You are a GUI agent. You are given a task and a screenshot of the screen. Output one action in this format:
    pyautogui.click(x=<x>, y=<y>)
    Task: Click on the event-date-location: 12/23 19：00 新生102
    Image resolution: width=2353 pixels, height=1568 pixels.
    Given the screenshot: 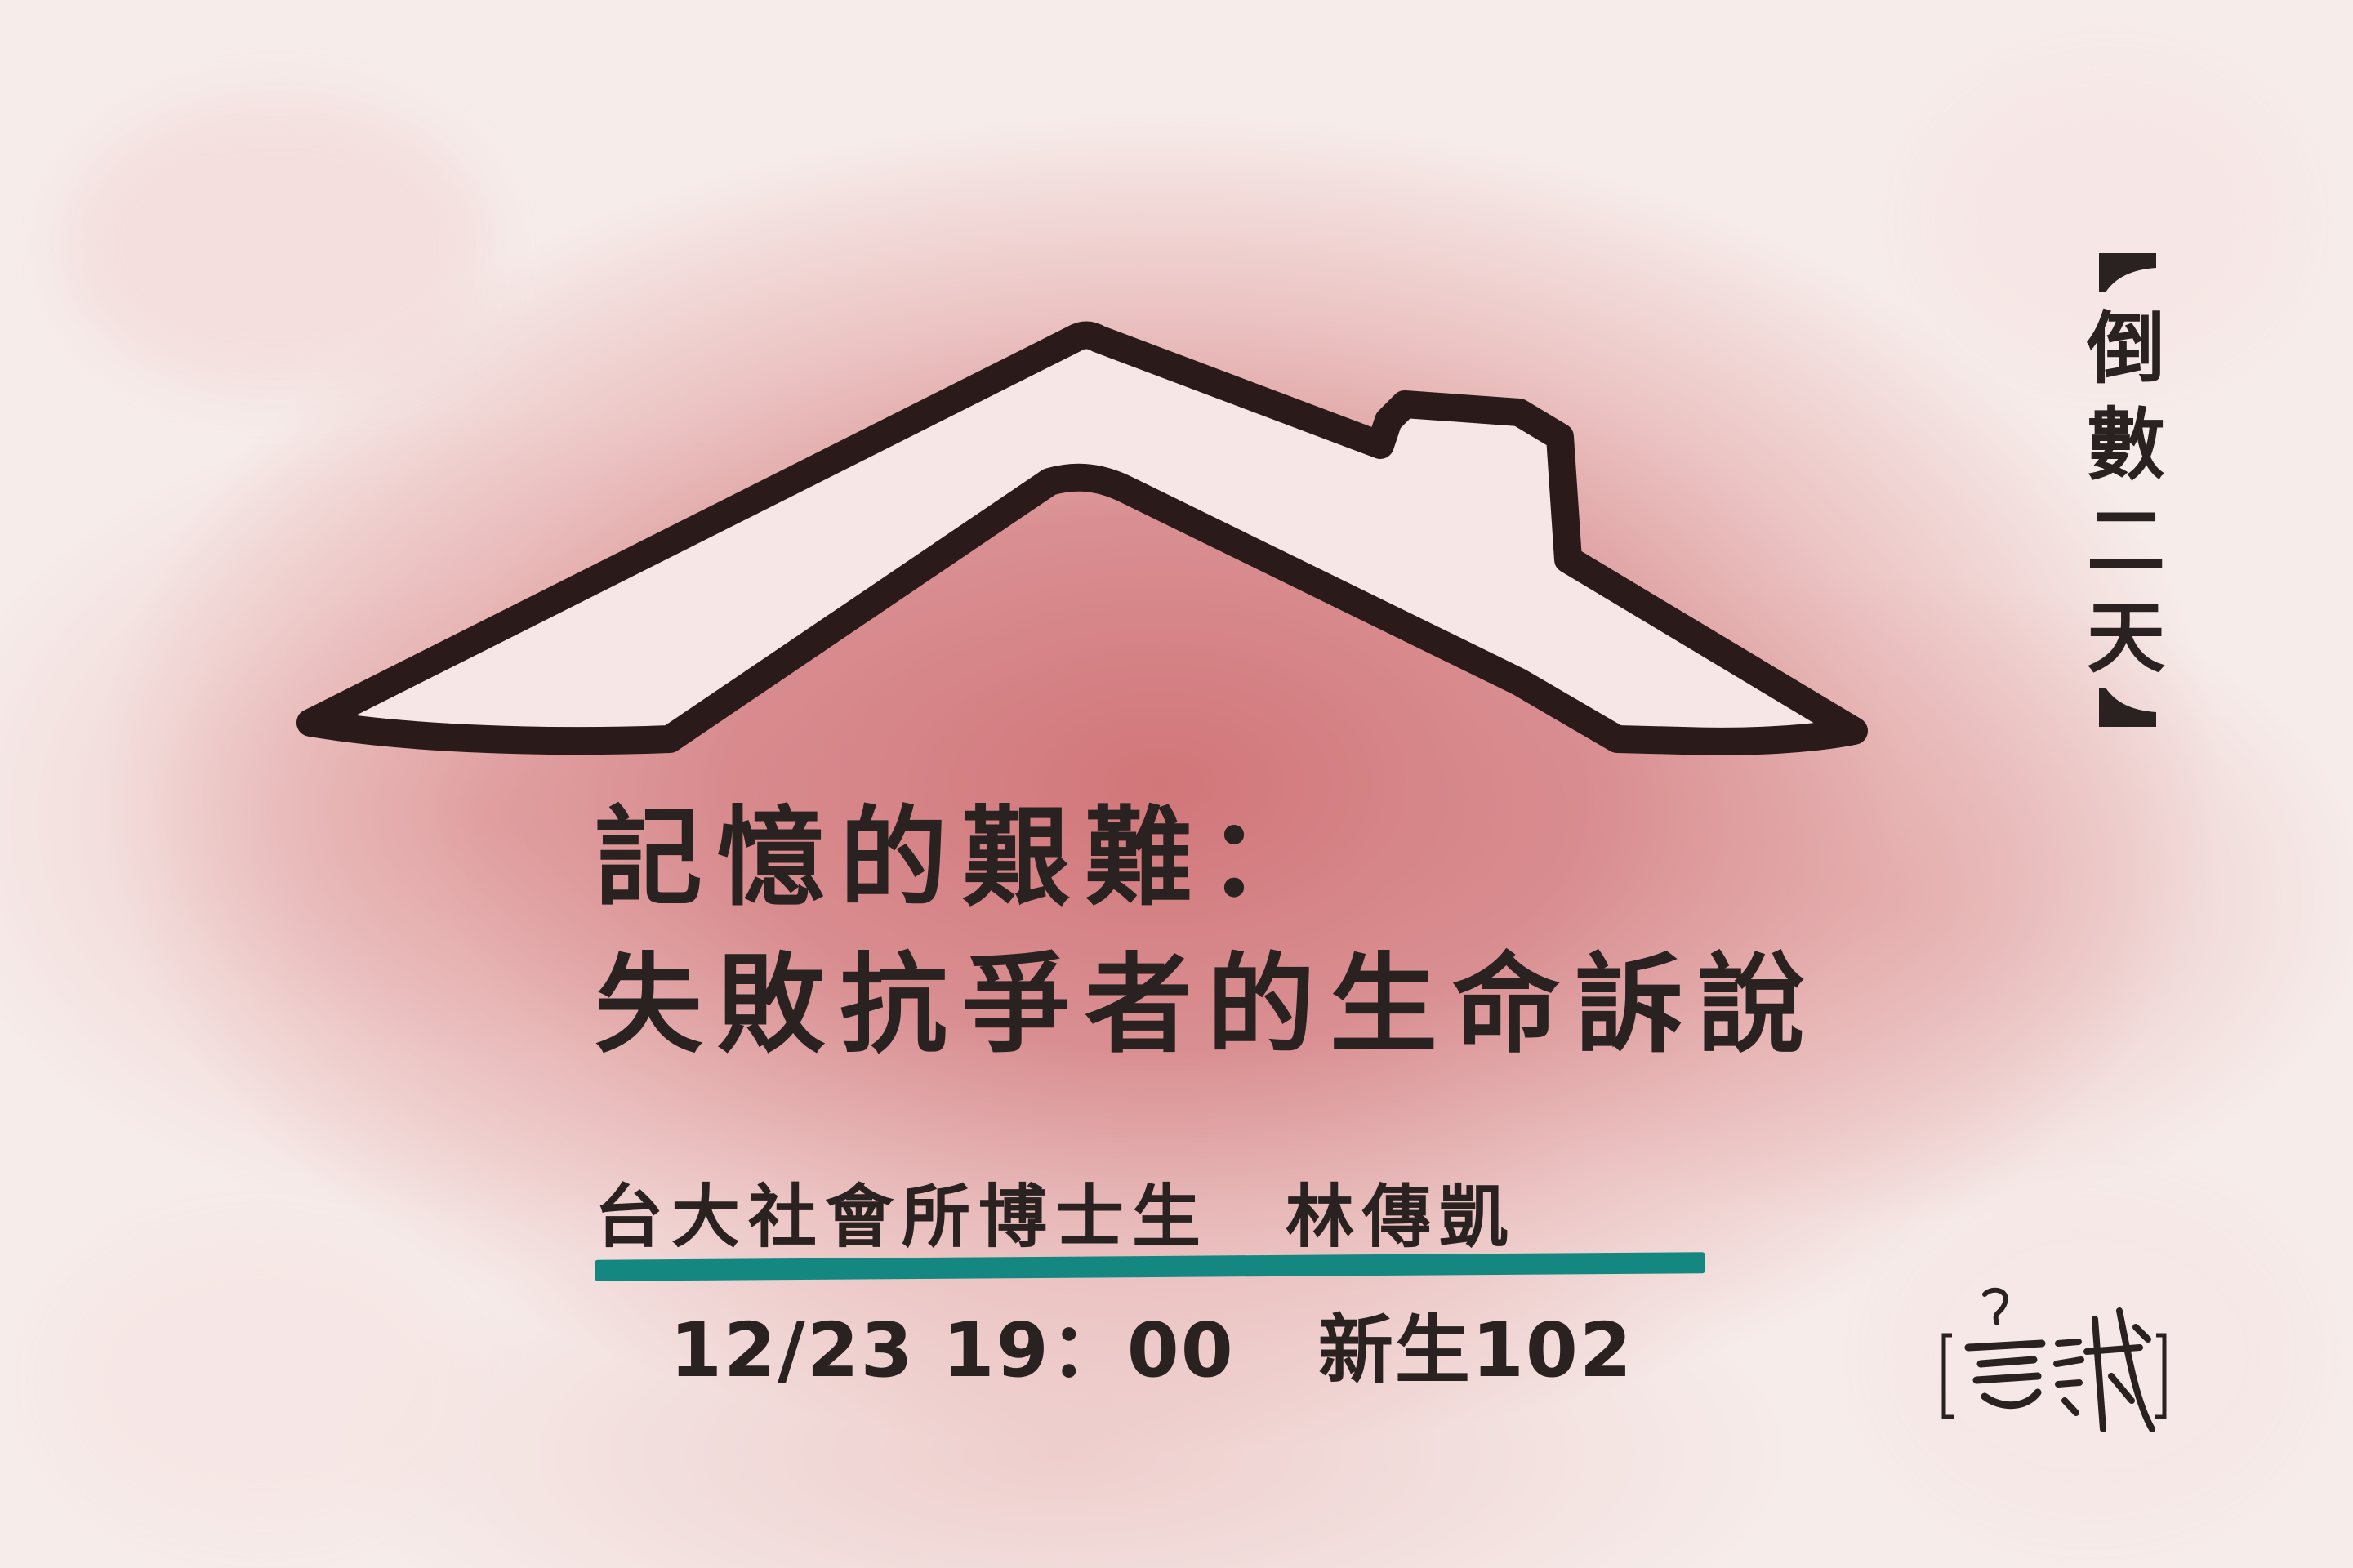 What is the action you would take?
    pyautogui.click(x=1152, y=1350)
    